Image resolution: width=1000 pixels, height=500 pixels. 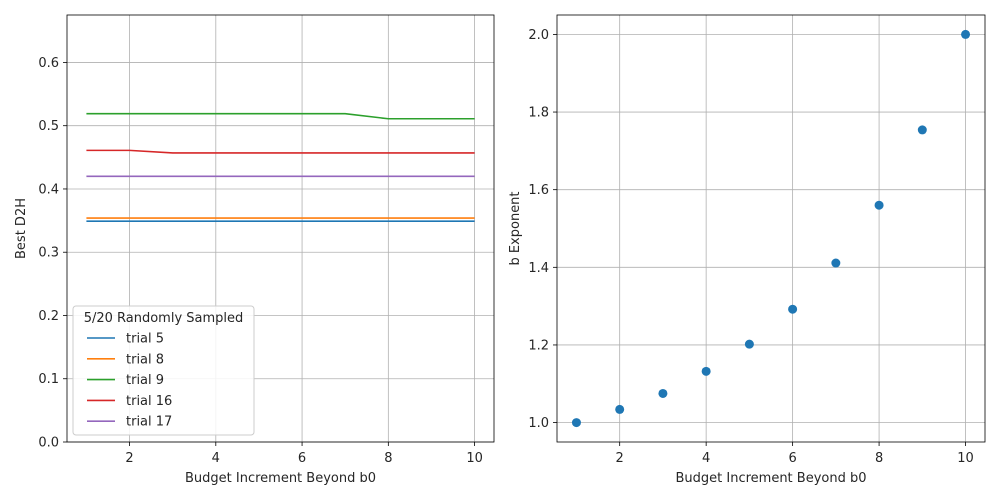 What do you see at coordinates (280, 478) in the screenshot?
I see `left-x-axis-label: Budget Increment Beyond b0` at bounding box center [280, 478].